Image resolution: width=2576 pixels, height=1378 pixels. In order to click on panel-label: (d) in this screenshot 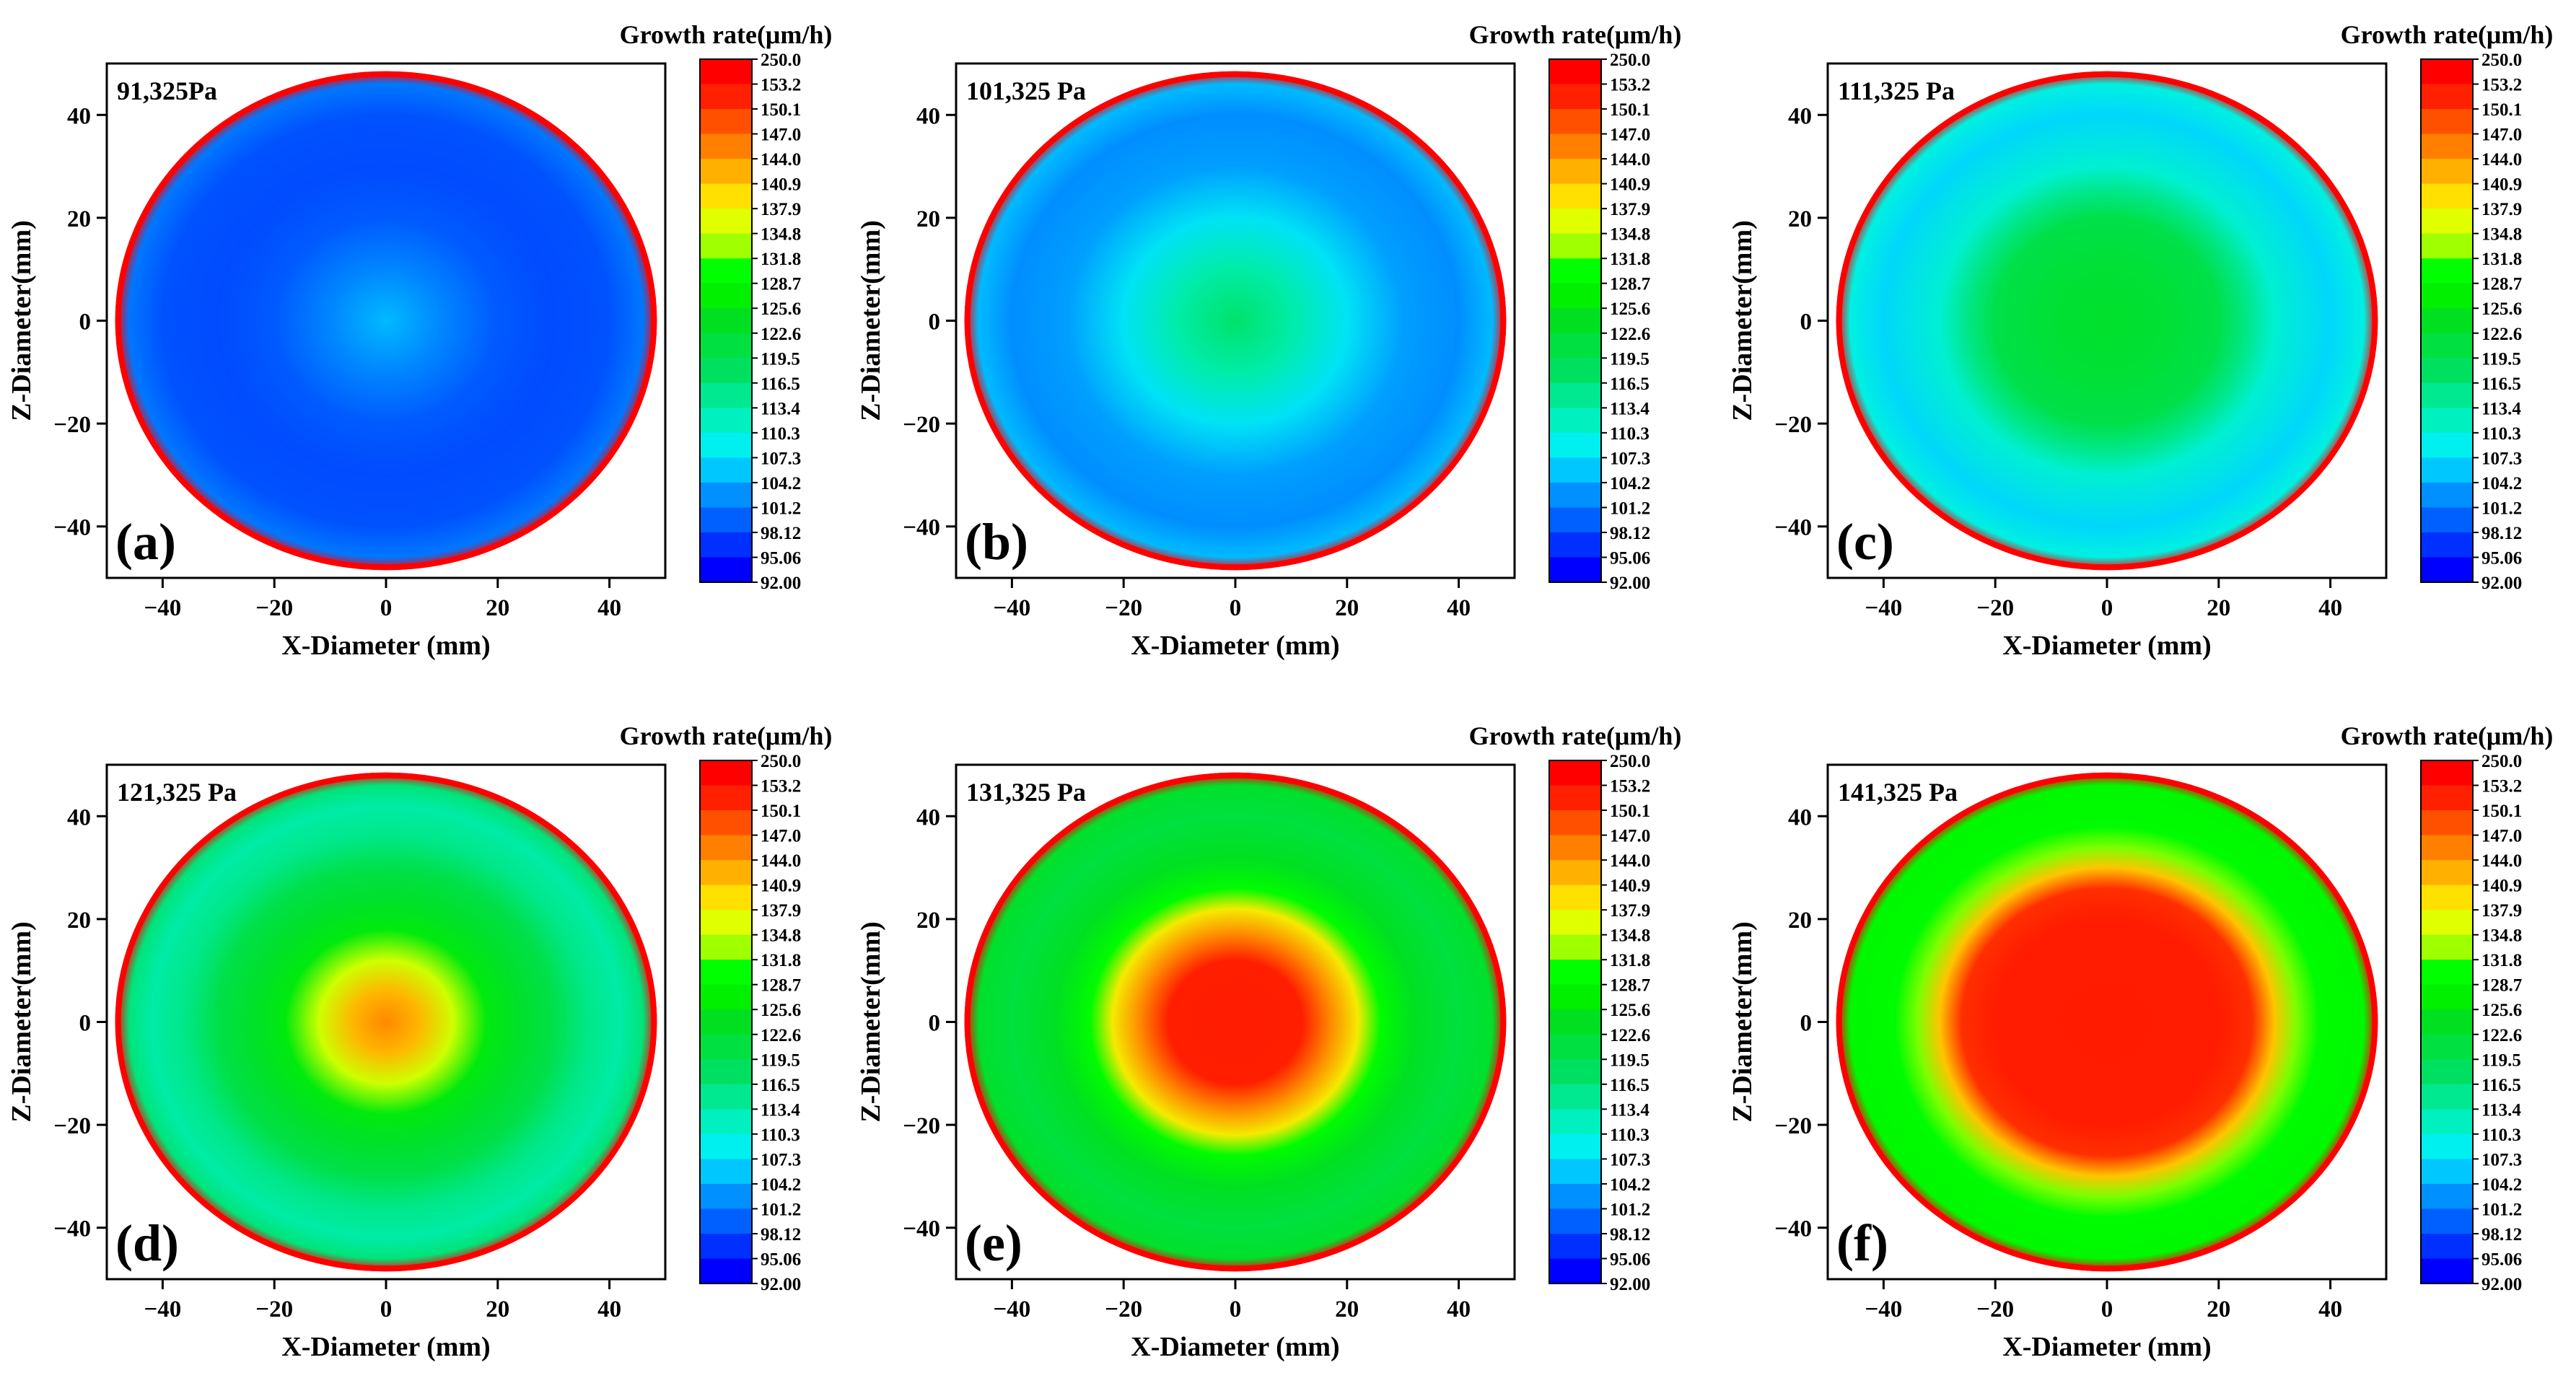, I will do `click(147, 1243)`.